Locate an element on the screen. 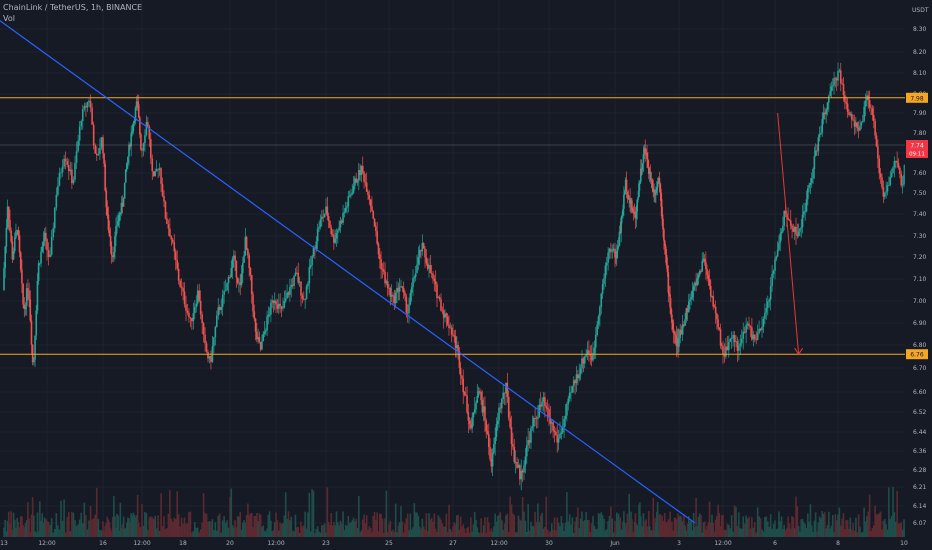 This screenshot has width=932, height=550. projection-arrow is located at coordinates (790, 234).